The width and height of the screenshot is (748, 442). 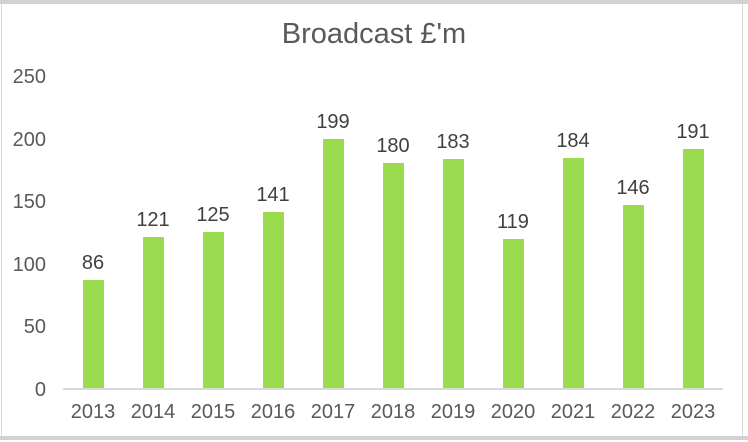 I want to click on bar-slot: 199, so click(x=333, y=232).